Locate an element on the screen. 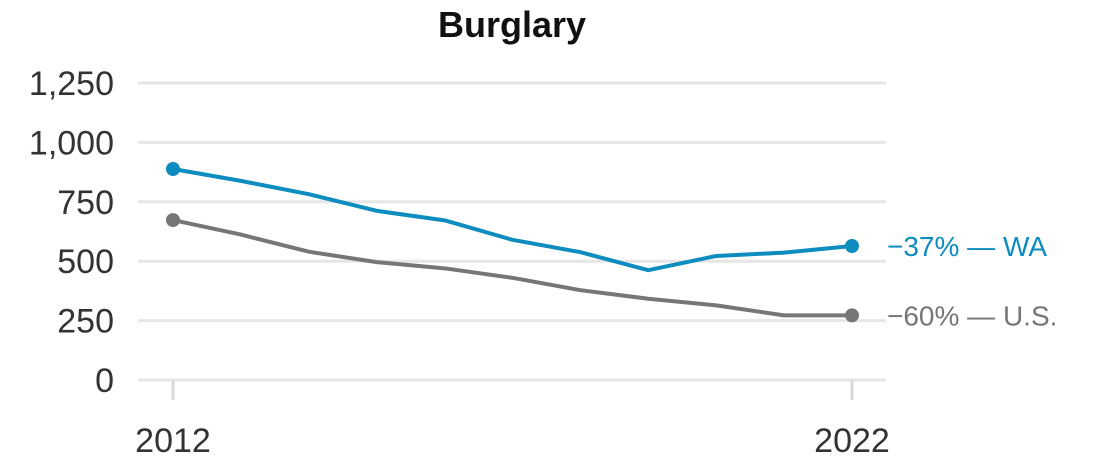 Image resolution: width=1117 pixels, height=460 pixels. x-axis: 2012 2022 is located at coordinates (512, 420).